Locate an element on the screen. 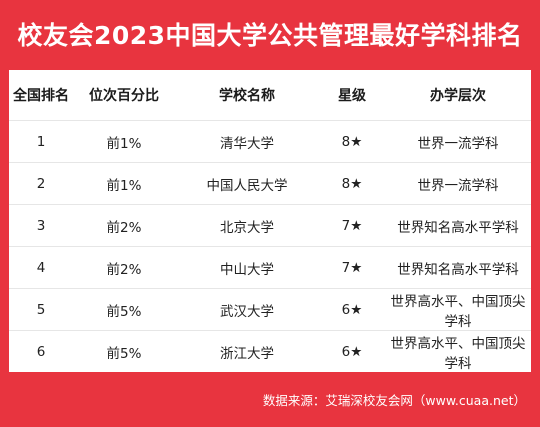  table-row: 5 前5% 武汉大学 6★ 世界高水平、中国顶尖学科 is located at coordinates (270, 309).